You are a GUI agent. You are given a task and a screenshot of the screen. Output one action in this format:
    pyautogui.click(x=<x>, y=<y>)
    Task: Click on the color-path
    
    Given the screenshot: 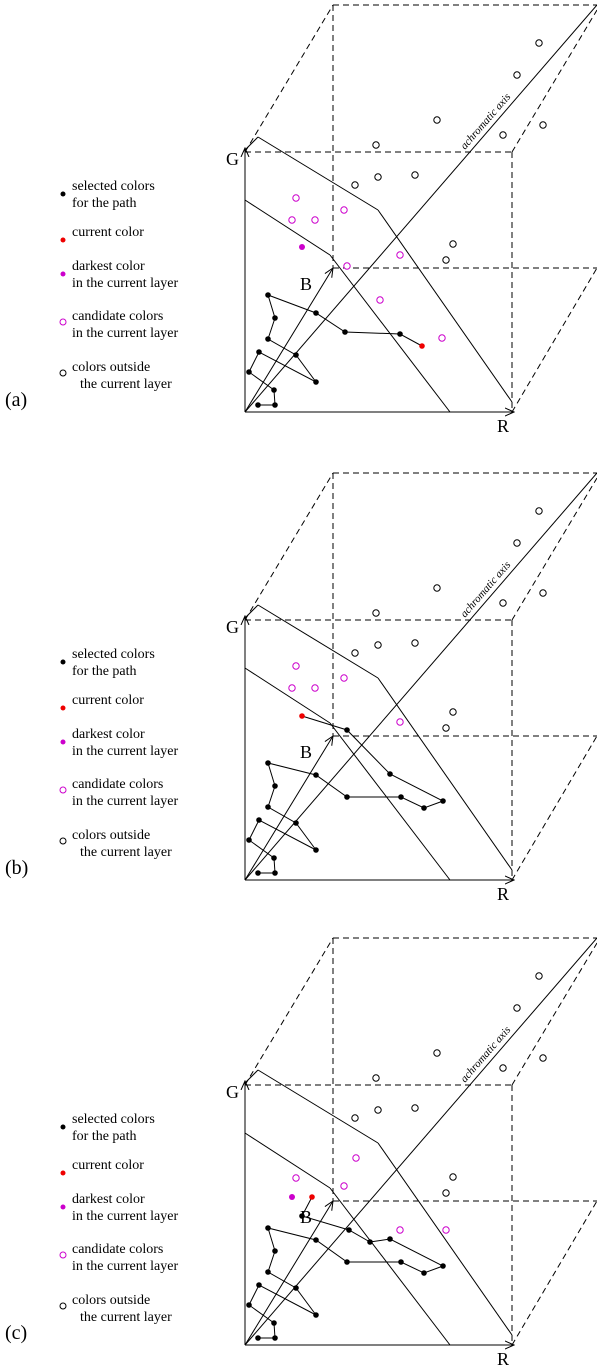 What is the action you would take?
    pyautogui.click(x=346, y=1267)
    